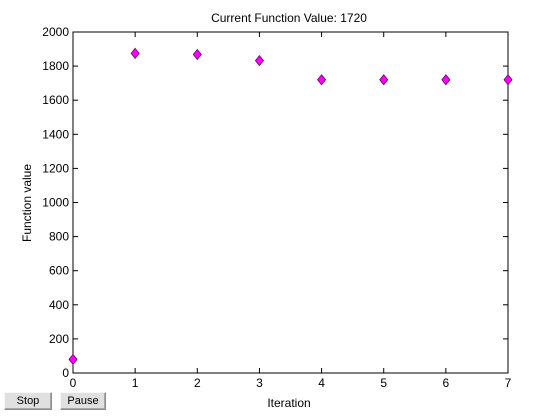 This screenshot has height=420, width=560. What do you see at coordinates (55, 66) in the screenshot?
I see `y-tick-label: 1800` at bounding box center [55, 66].